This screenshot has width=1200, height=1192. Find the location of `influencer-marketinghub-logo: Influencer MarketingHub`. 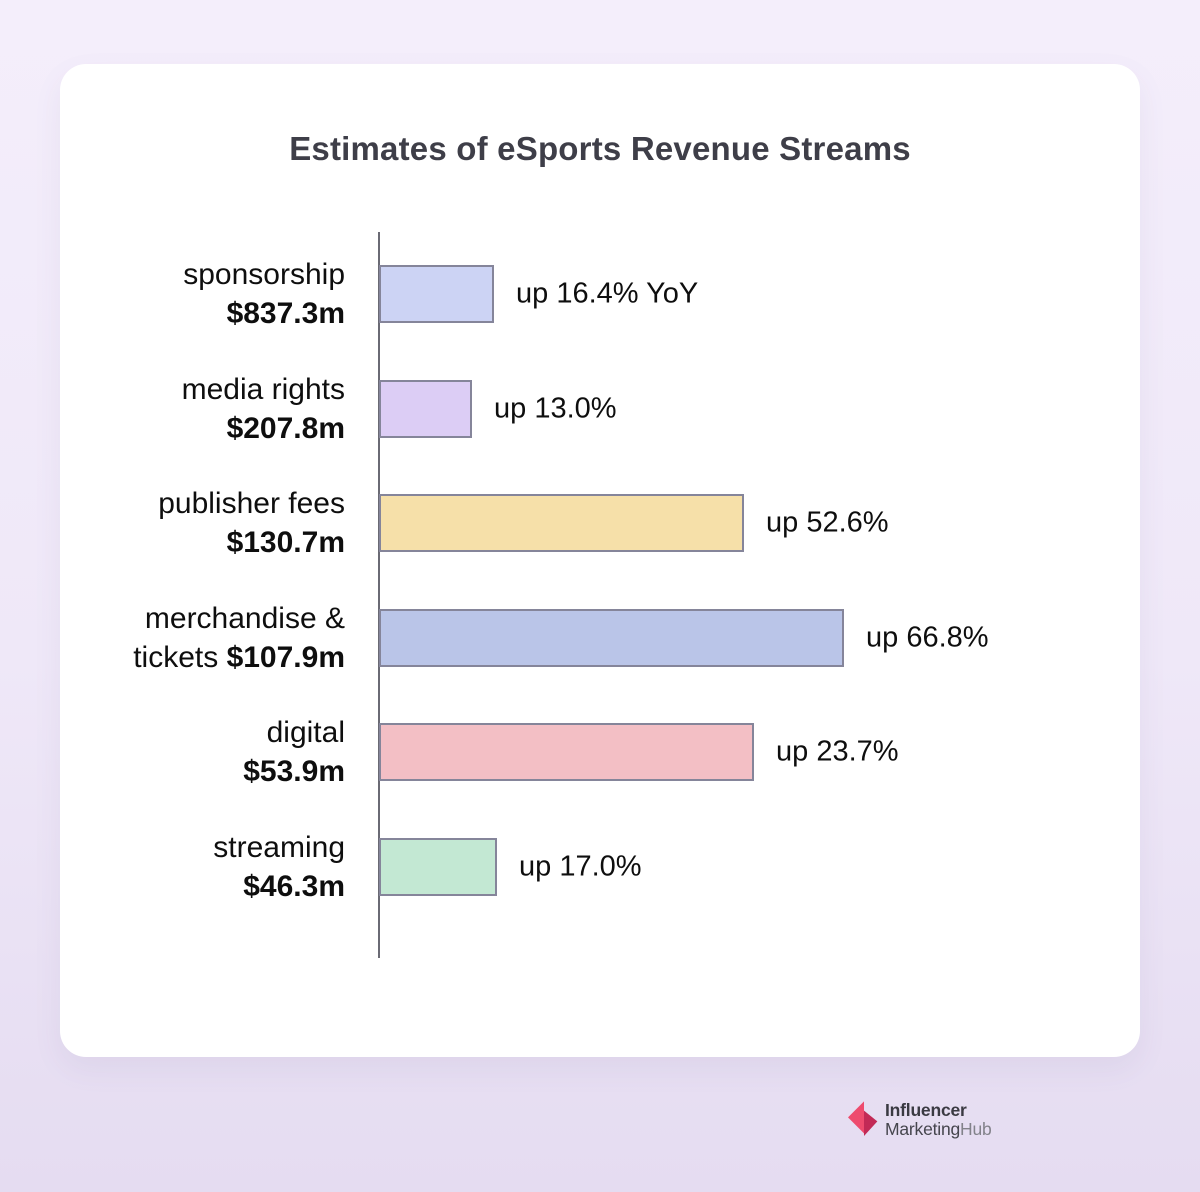

influencer-marketinghub-logo: Influencer MarketingHub is located at coordinates (920, 1120).